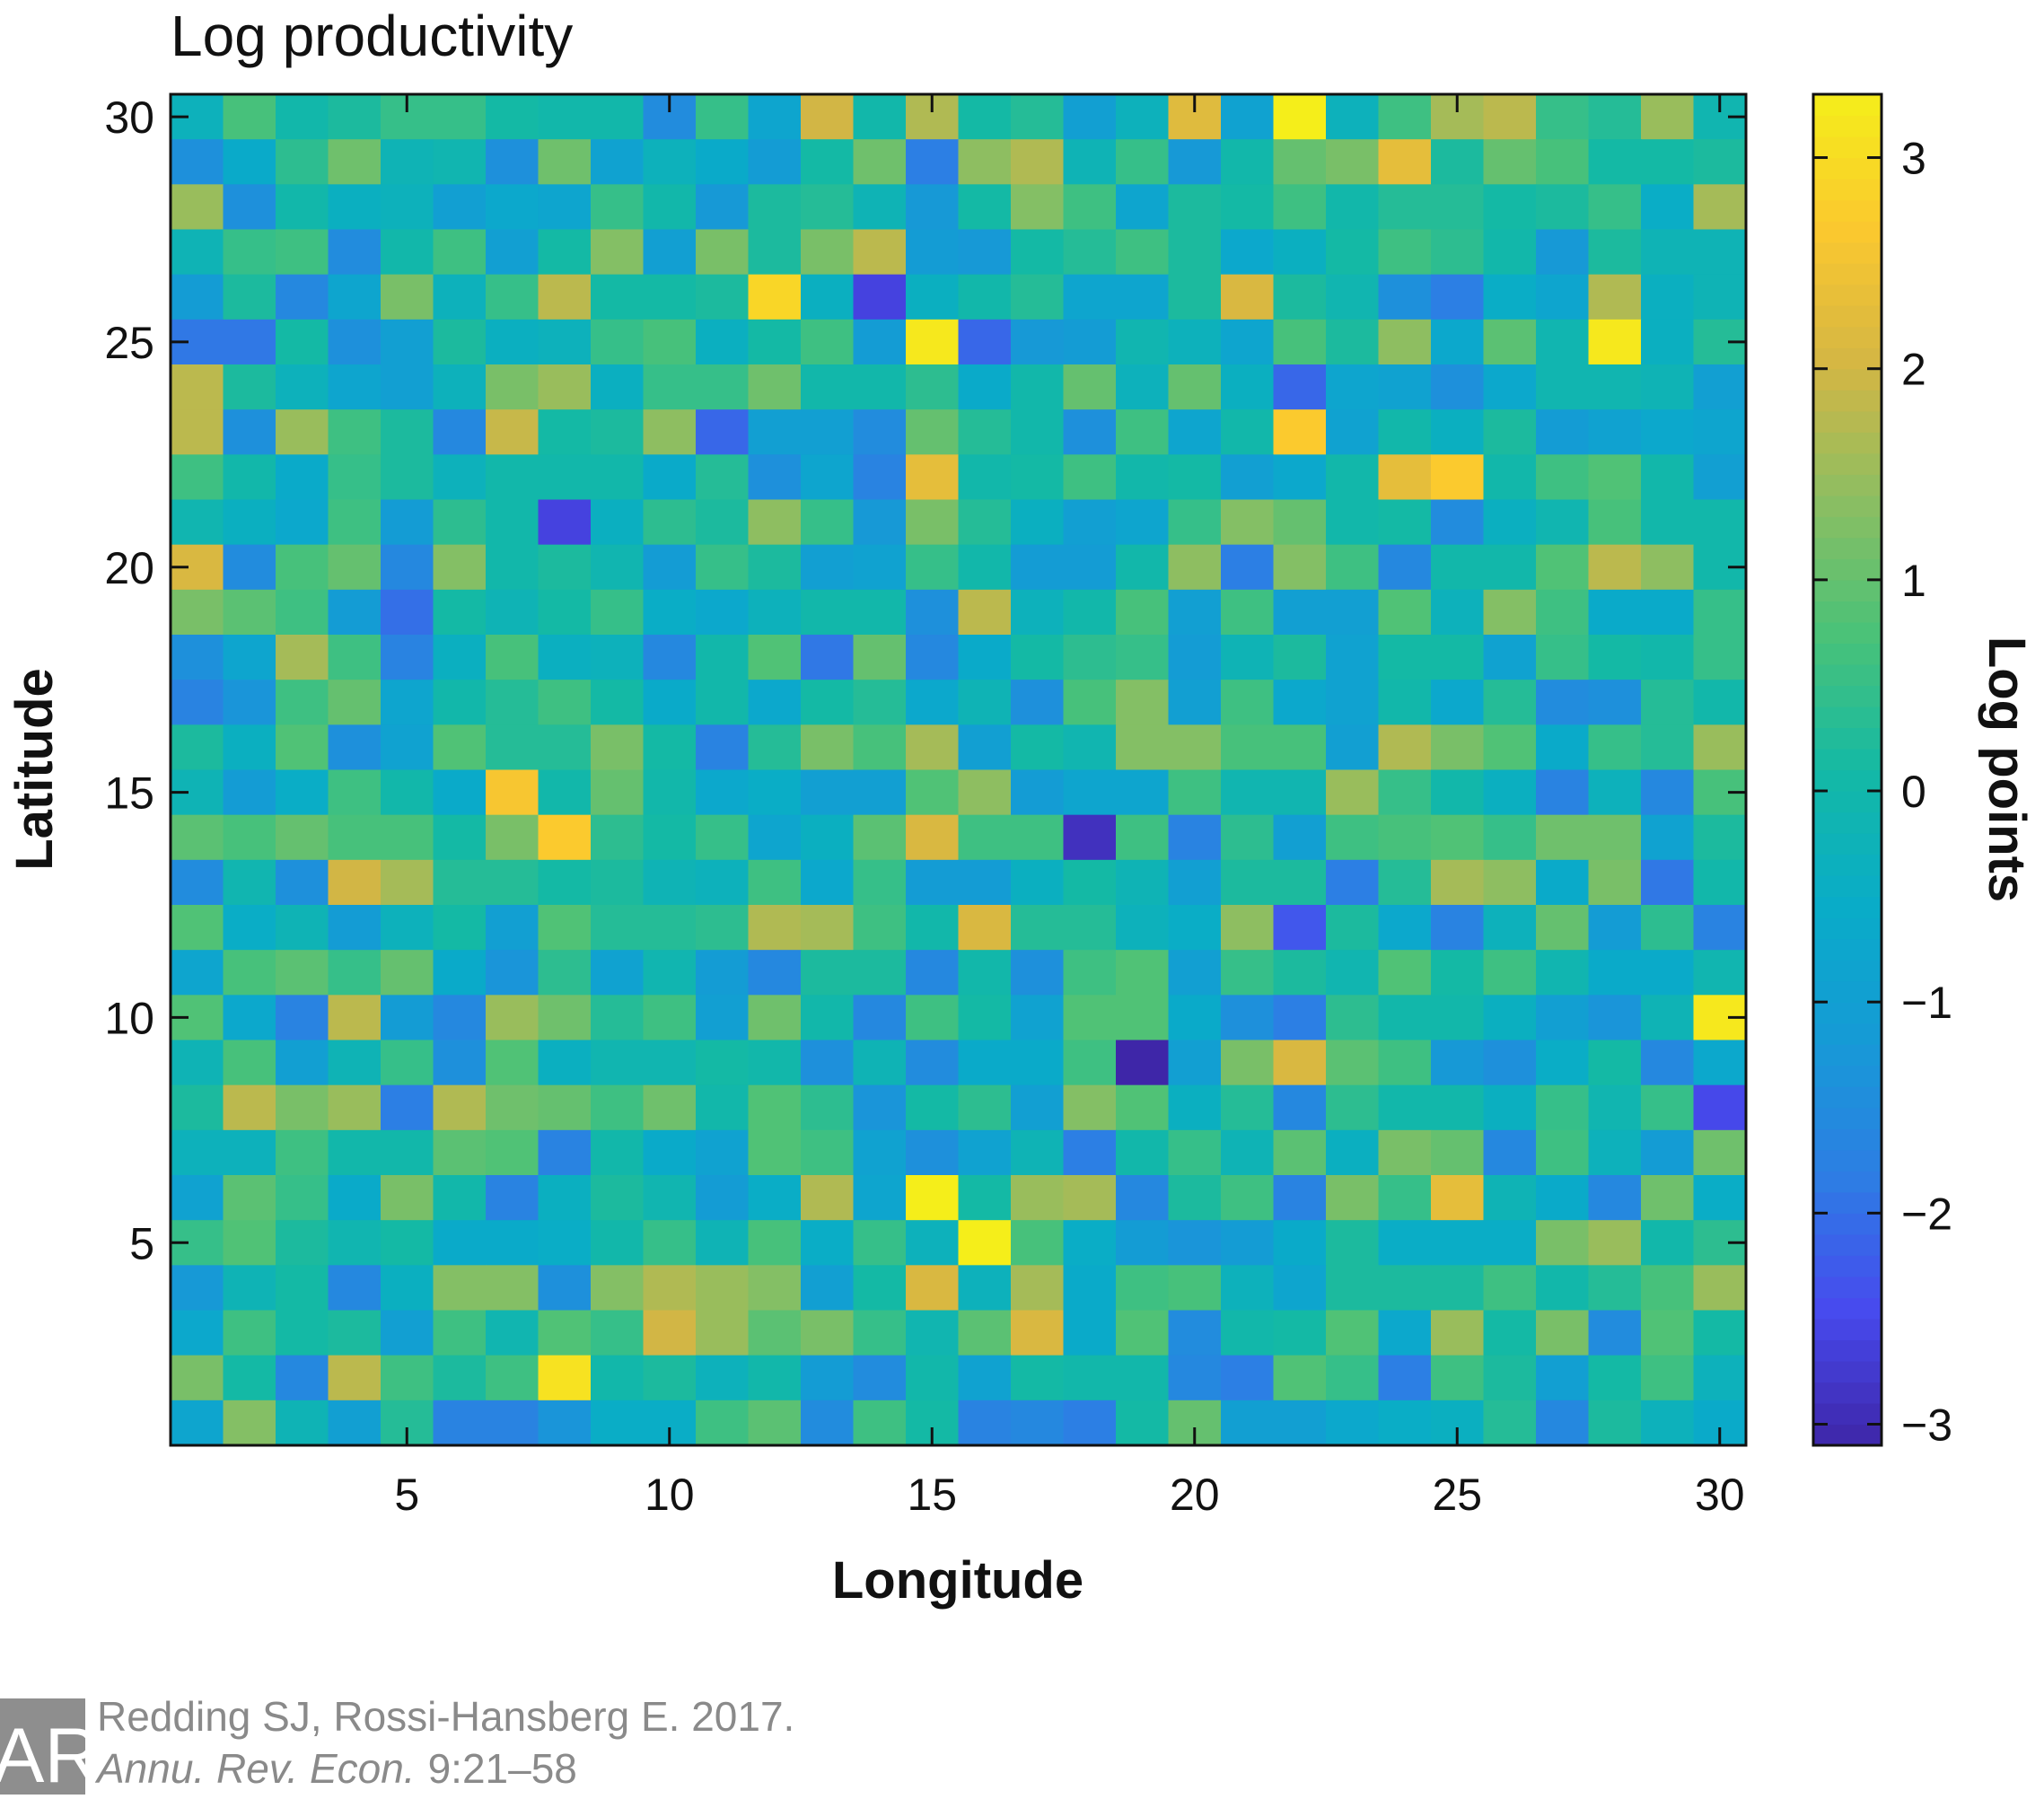  Describe the element at coordinates (1913, 370) in the screenshot. I see `colorbar-tick-label: 2` at that location.